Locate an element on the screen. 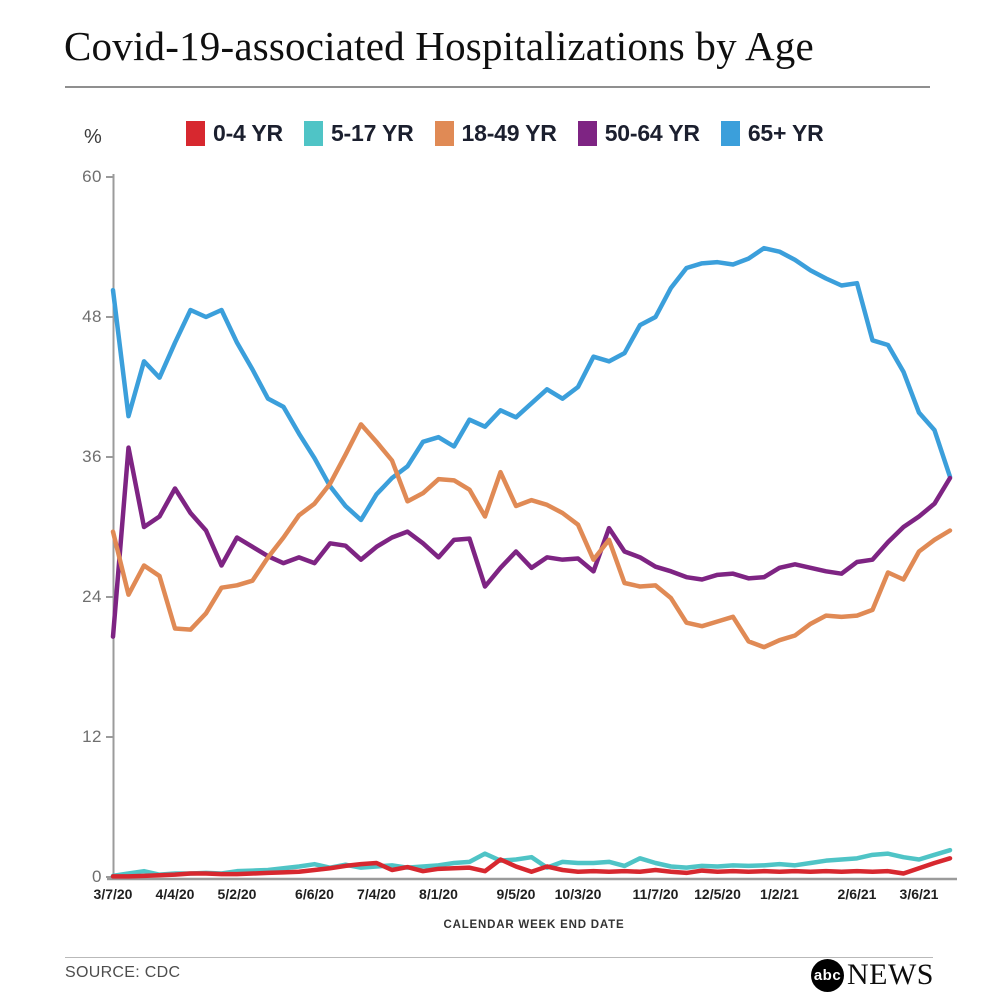 This screenshot has width=992, height=992. x-tick-label: 6/6/20 is located at coordinates (314, 894).